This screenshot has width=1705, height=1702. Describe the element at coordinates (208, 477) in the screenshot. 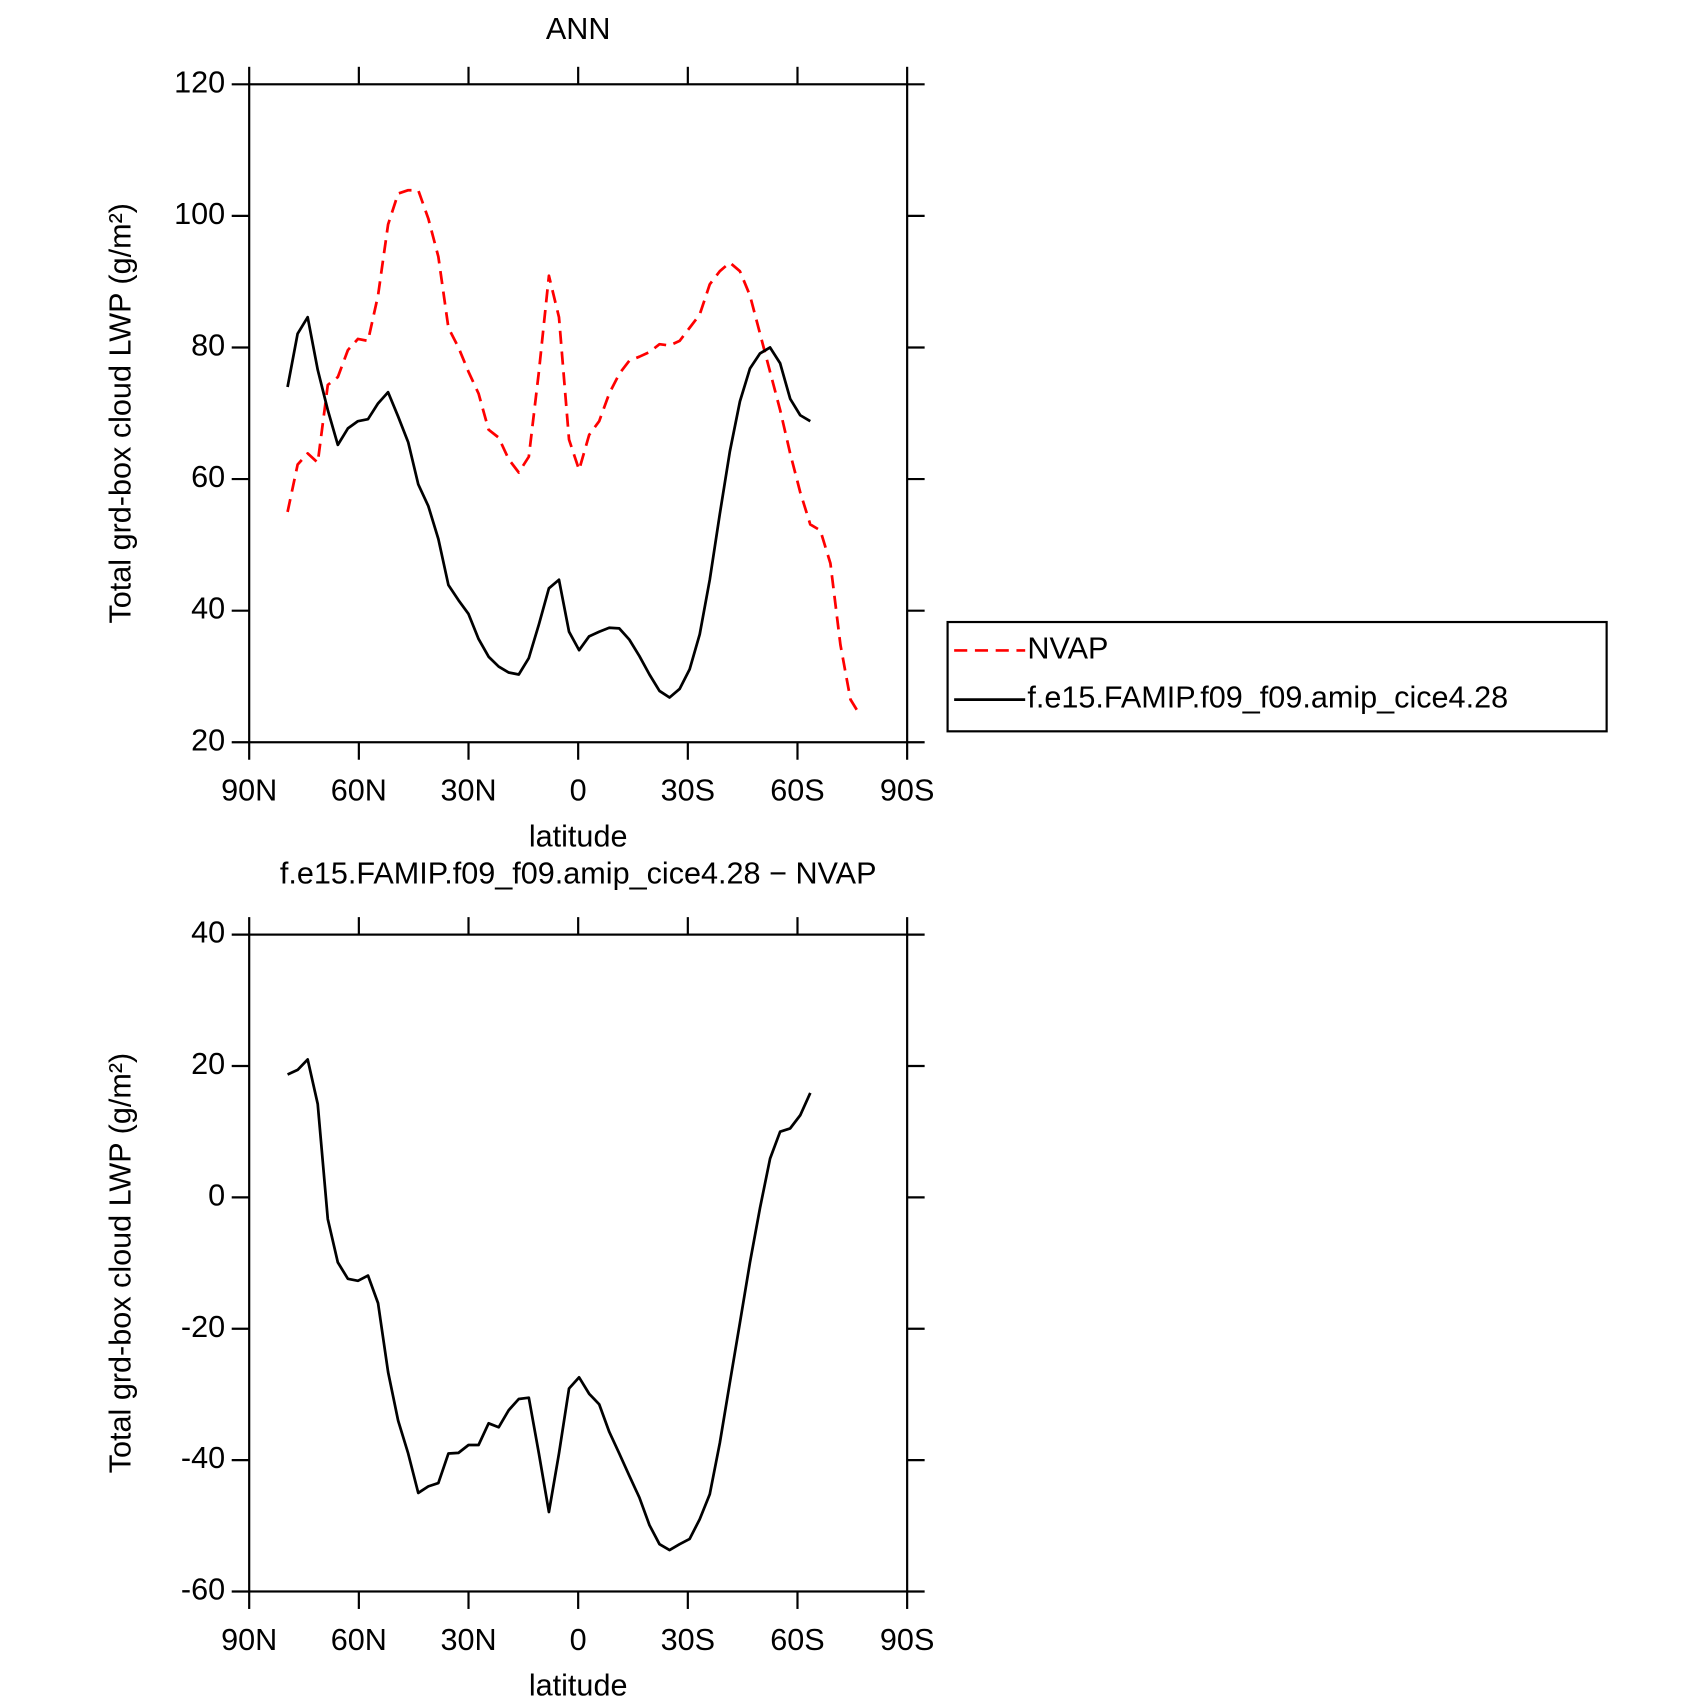

I see `y-tick-label: 60` at that location.